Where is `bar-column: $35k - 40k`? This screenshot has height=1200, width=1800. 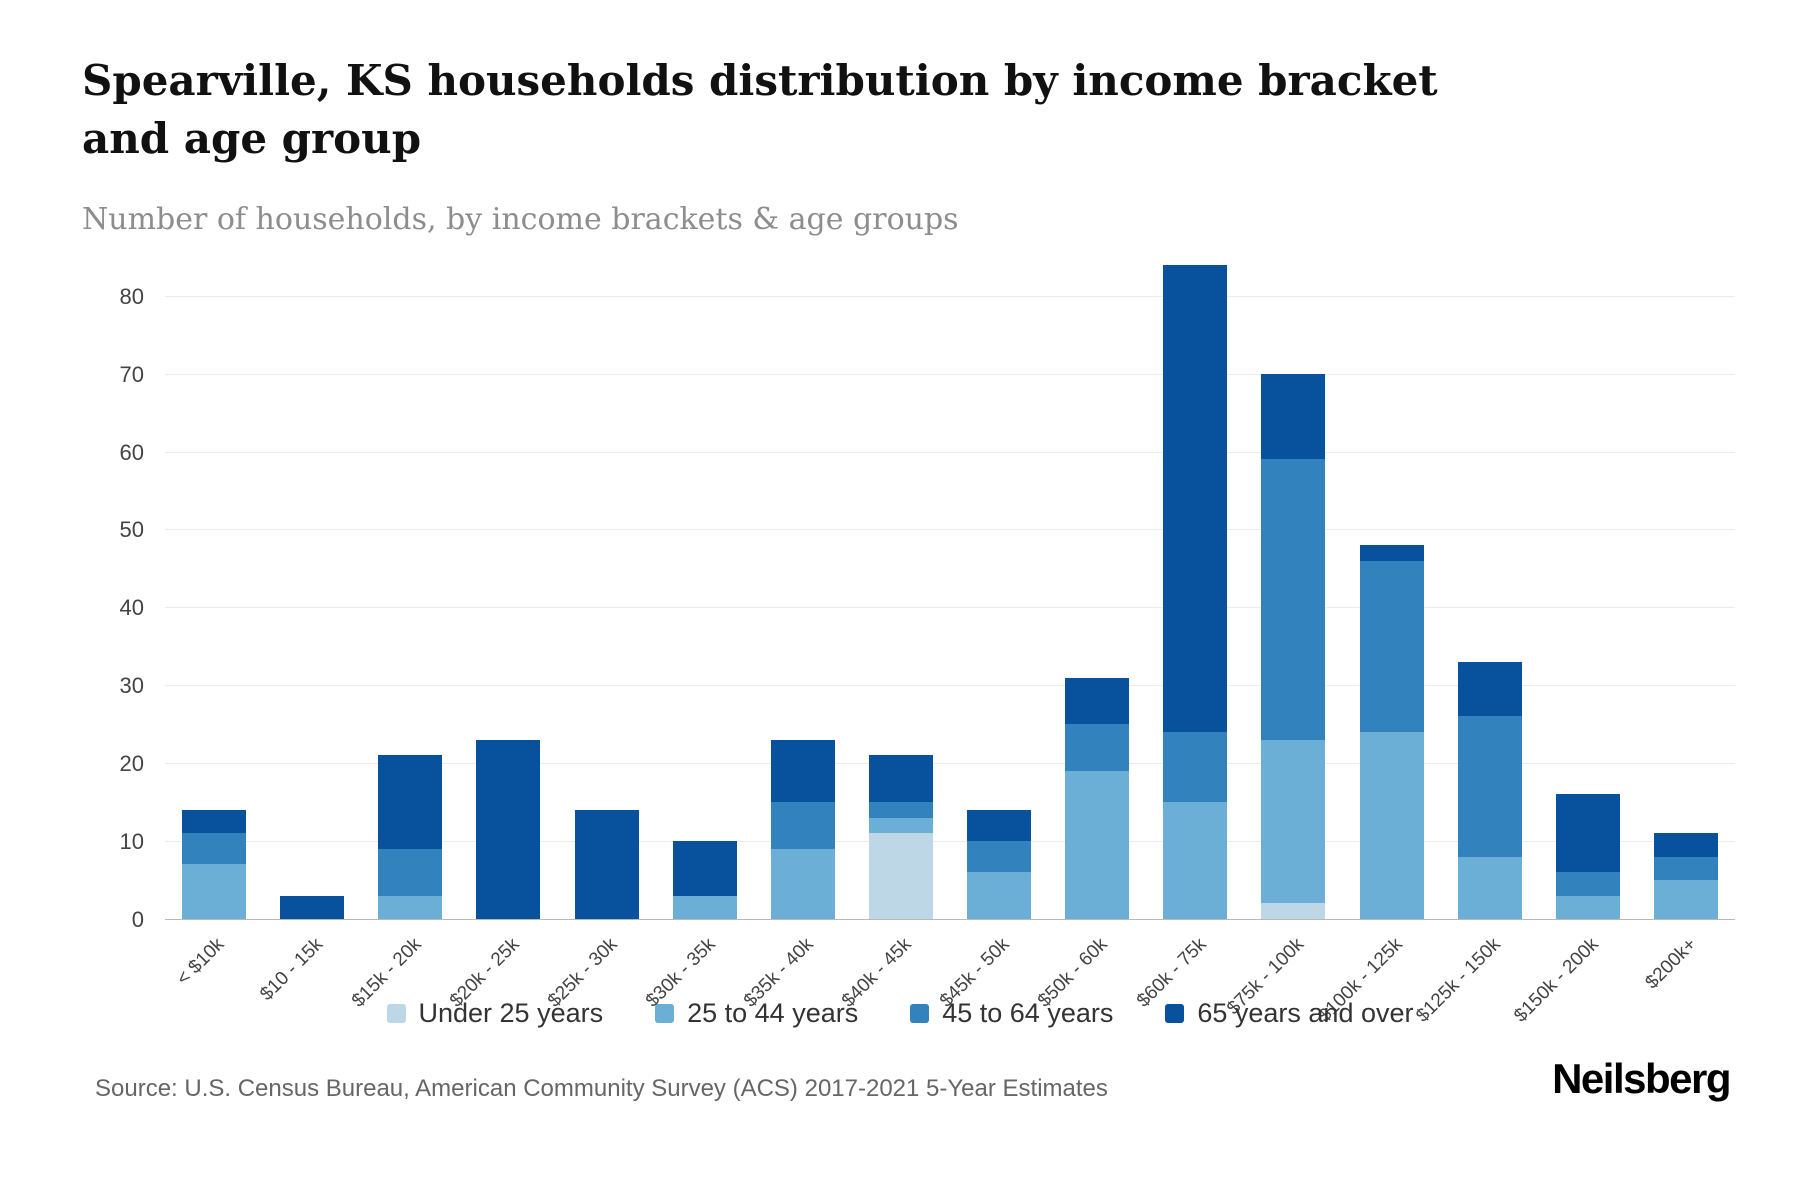
bar-column: $35k - 40k is located at coordinates (796, 631).